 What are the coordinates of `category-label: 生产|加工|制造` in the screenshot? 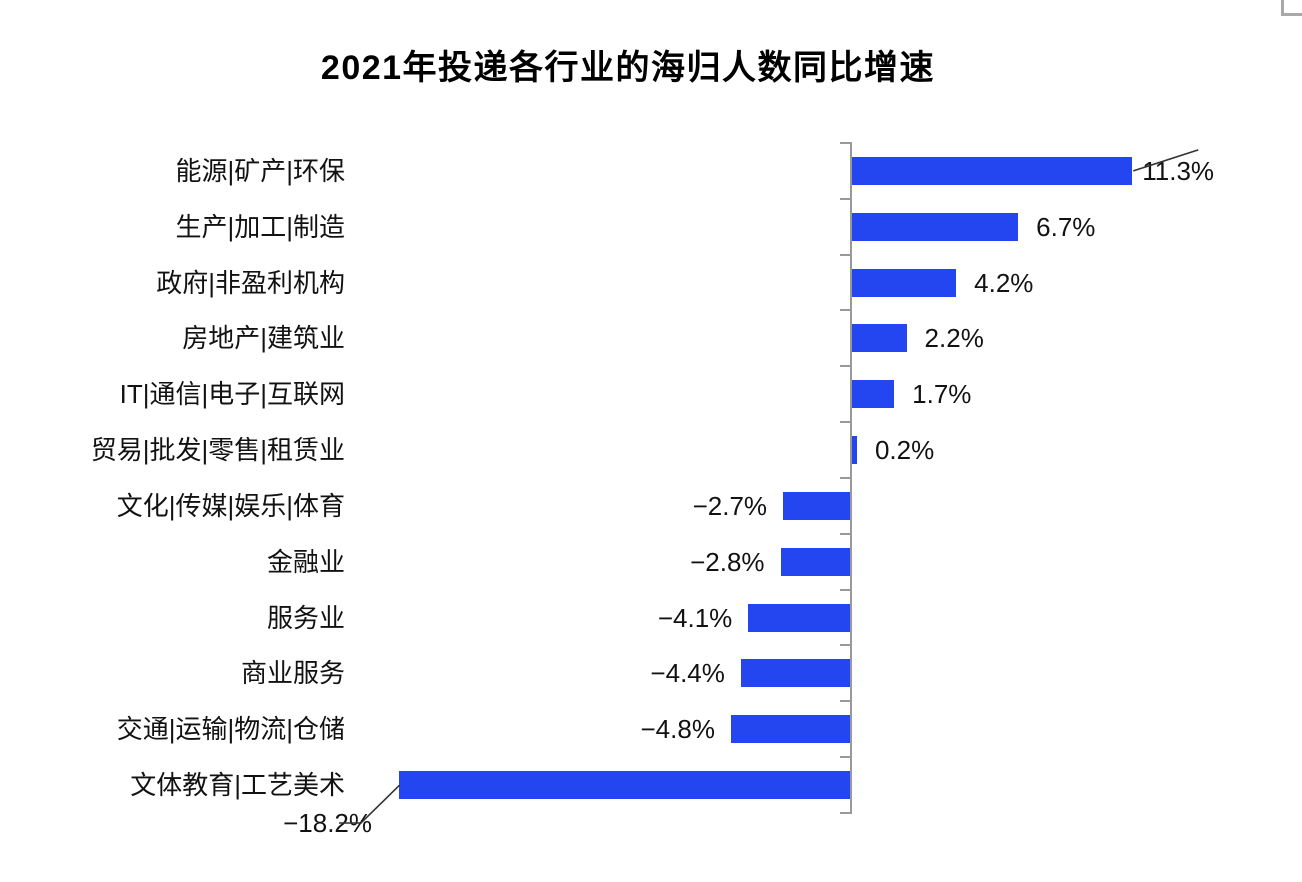 It's located at (260, 226).